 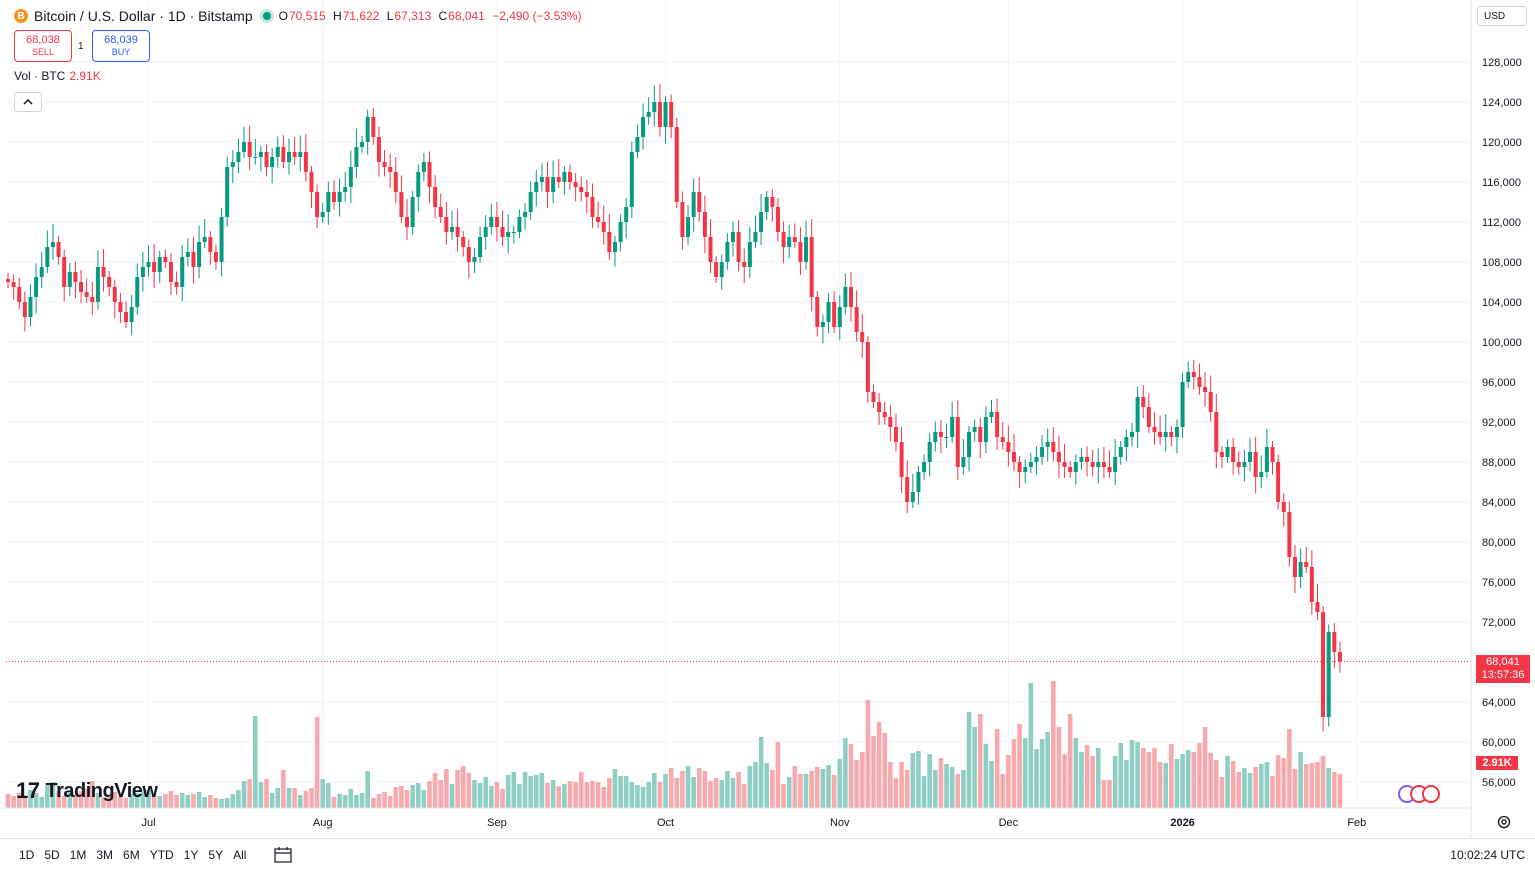 What do you see at coordinates (87, 791) in the screenshot?
I see `tradingview-logo: 17 TradingView` at bounding box center [87, 791].